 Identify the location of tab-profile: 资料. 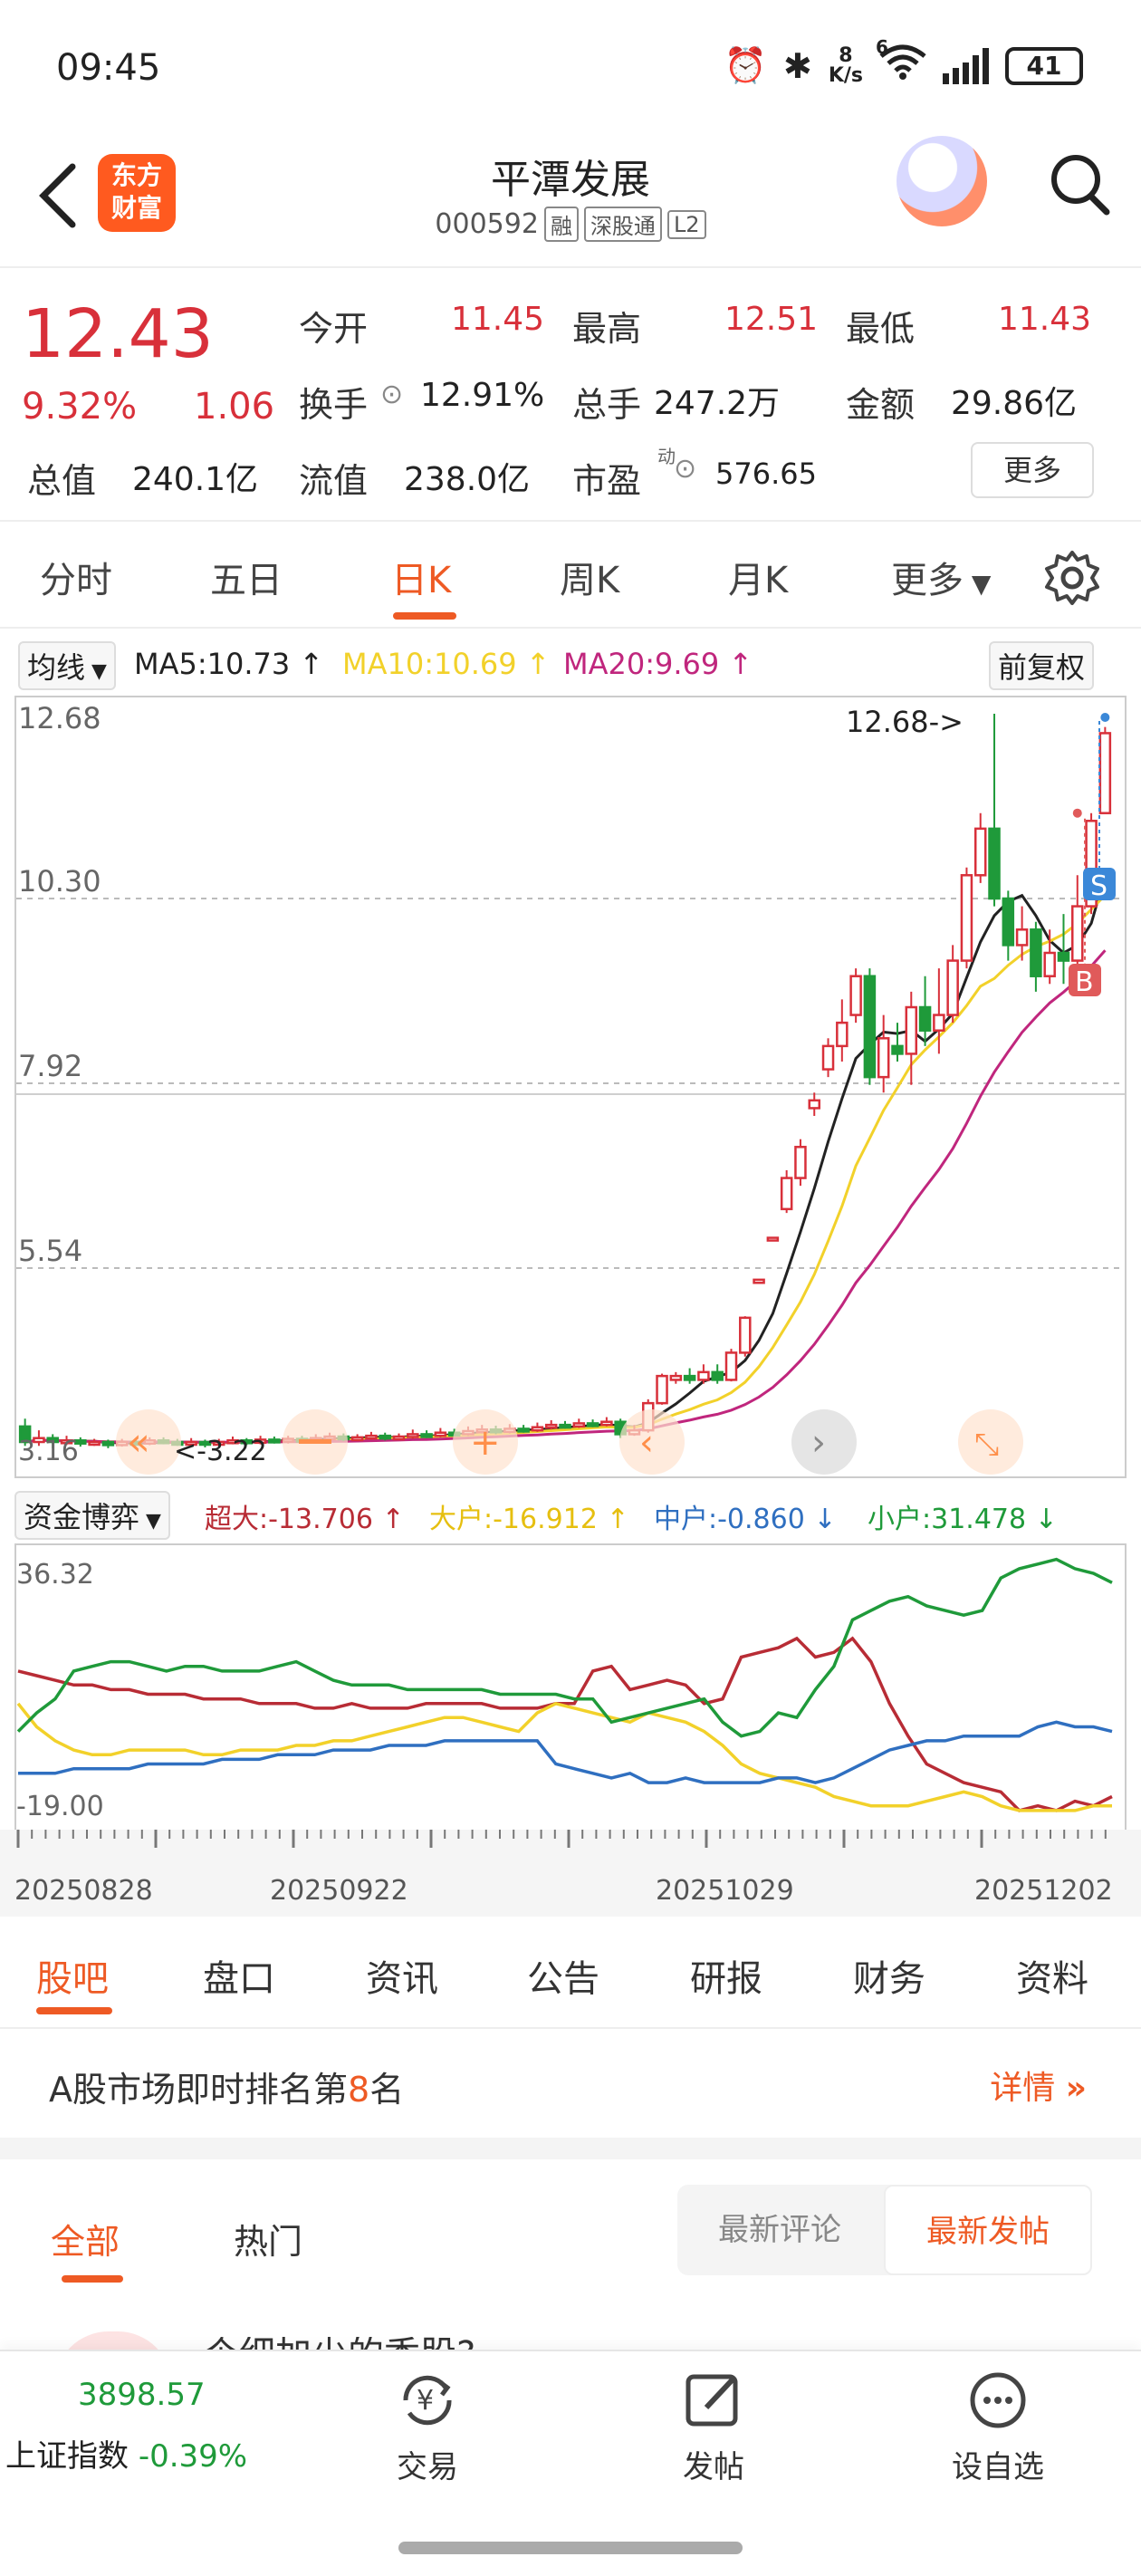
(1052, 1979).